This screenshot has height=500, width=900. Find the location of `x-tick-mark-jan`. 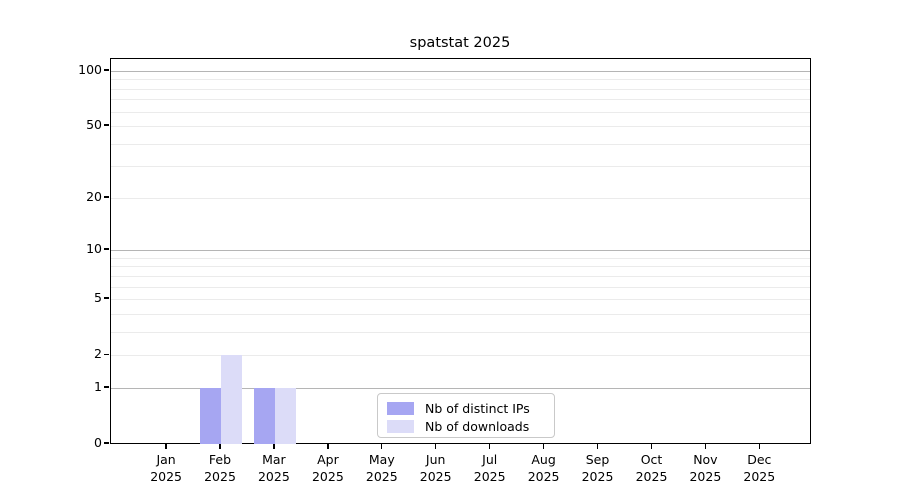

x-tick-mark-jan is located at coordinates (166, 446).